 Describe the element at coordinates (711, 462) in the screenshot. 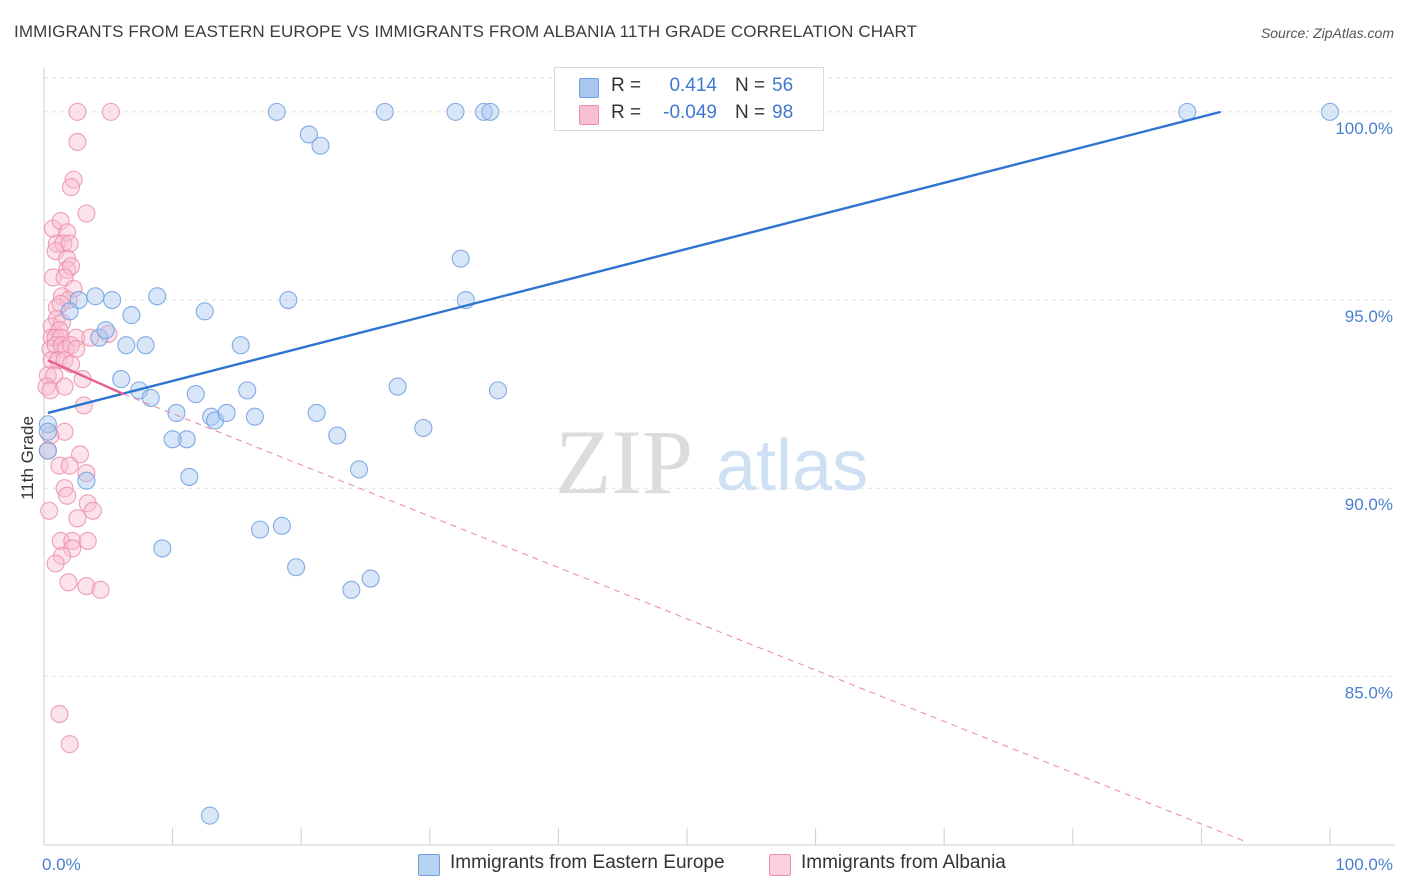

I see `watermark: ZIP atlas` at that location.